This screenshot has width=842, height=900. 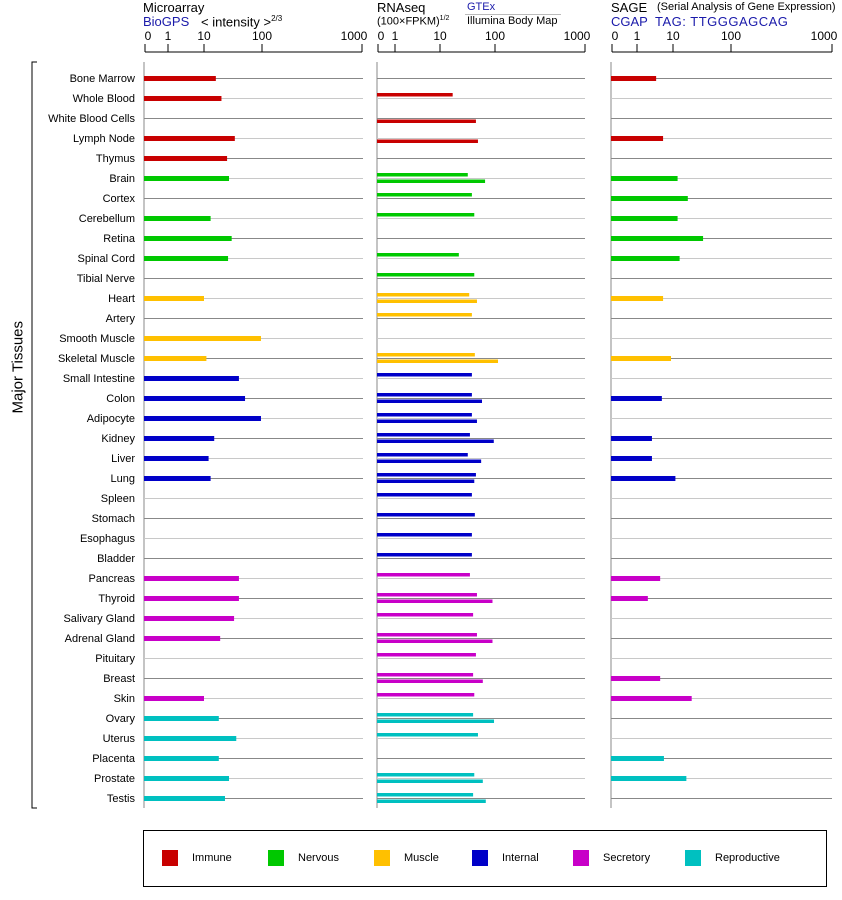 What do you see at coordinates (629, 21) in the screenshot?
I see `cgap-link: CGAP` at bounding box center [629, 21].